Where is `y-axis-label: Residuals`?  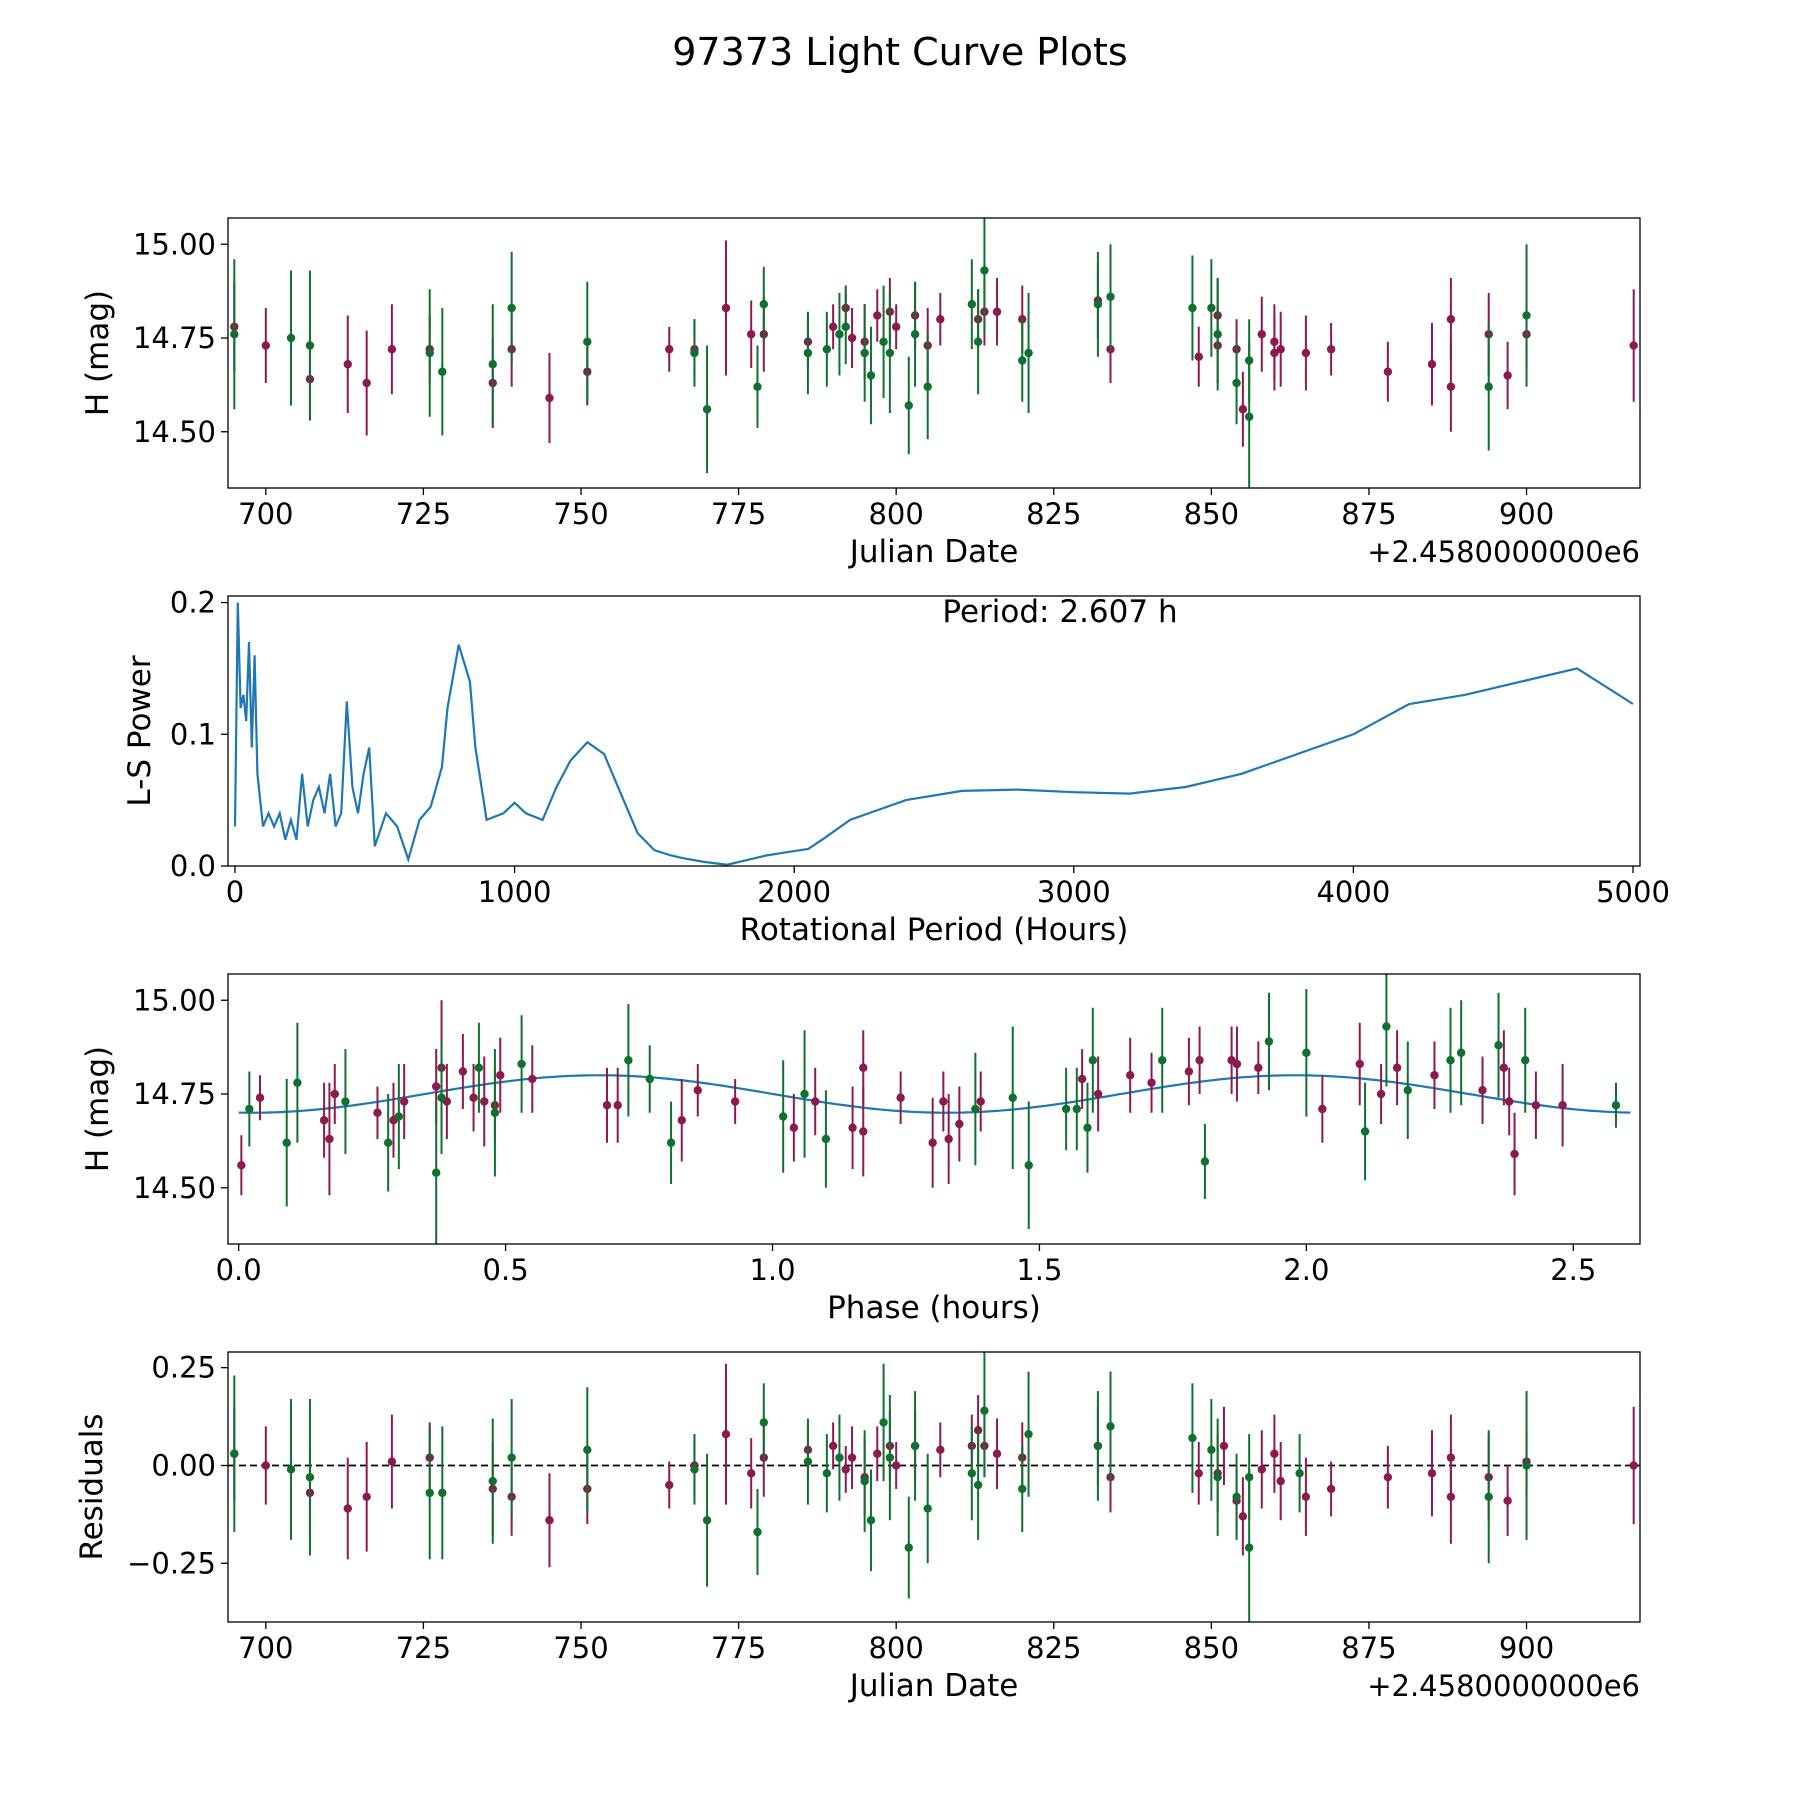
y-axis-label: Residuals is located at coordinates (92, 1486).